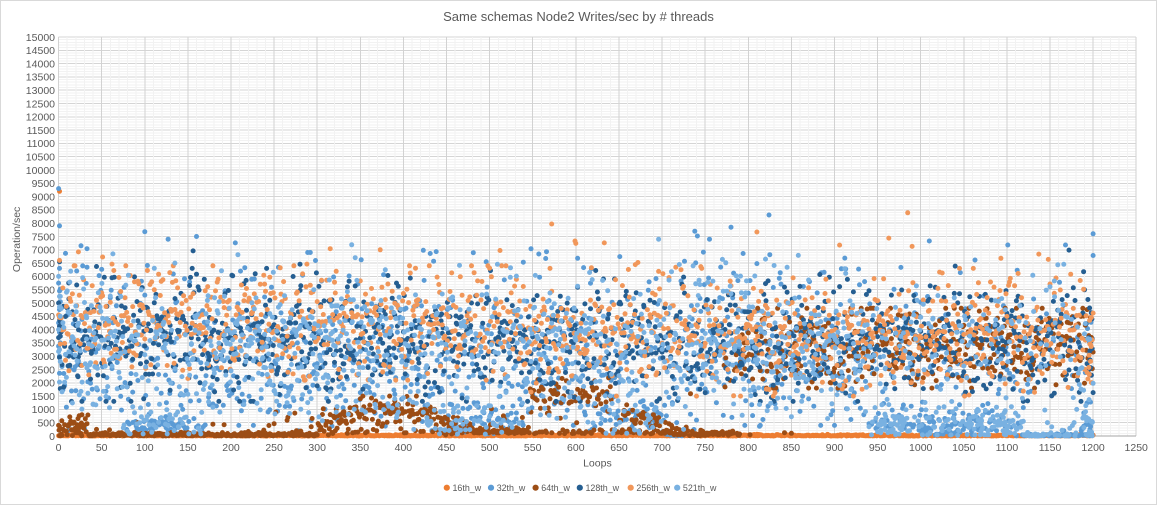 This screenshot has width=1157, height=510. I want to click on svg-text: 521th_w, so click(700, 488).